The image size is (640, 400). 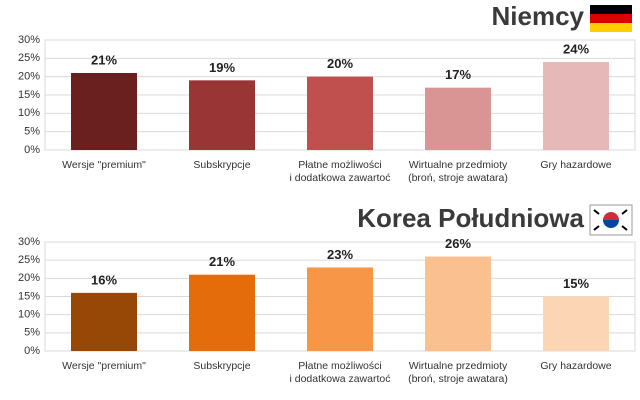 I want to click on chart-title: Korea Południowa, so click(x=470, y=218).